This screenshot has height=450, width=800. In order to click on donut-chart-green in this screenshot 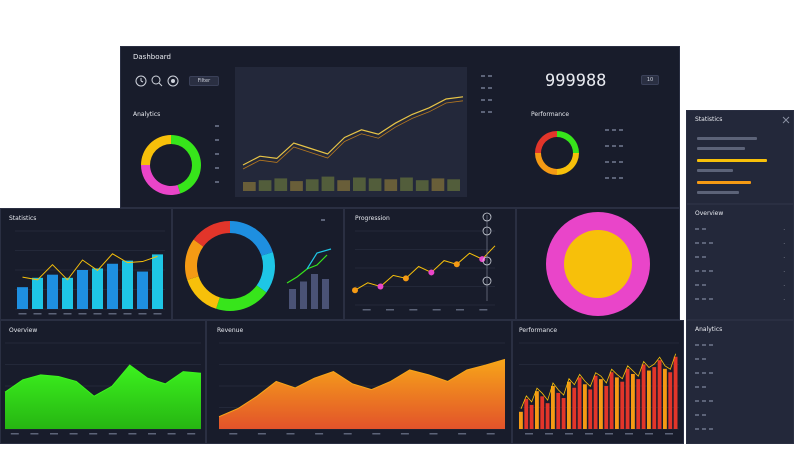, I will do `click(171, 165)`.